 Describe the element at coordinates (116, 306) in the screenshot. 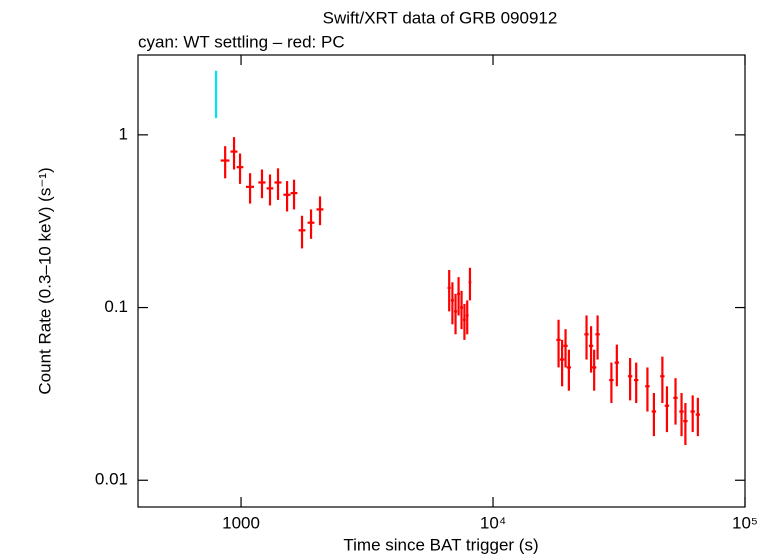

I see `y-tick-label: 0.1` at that location.